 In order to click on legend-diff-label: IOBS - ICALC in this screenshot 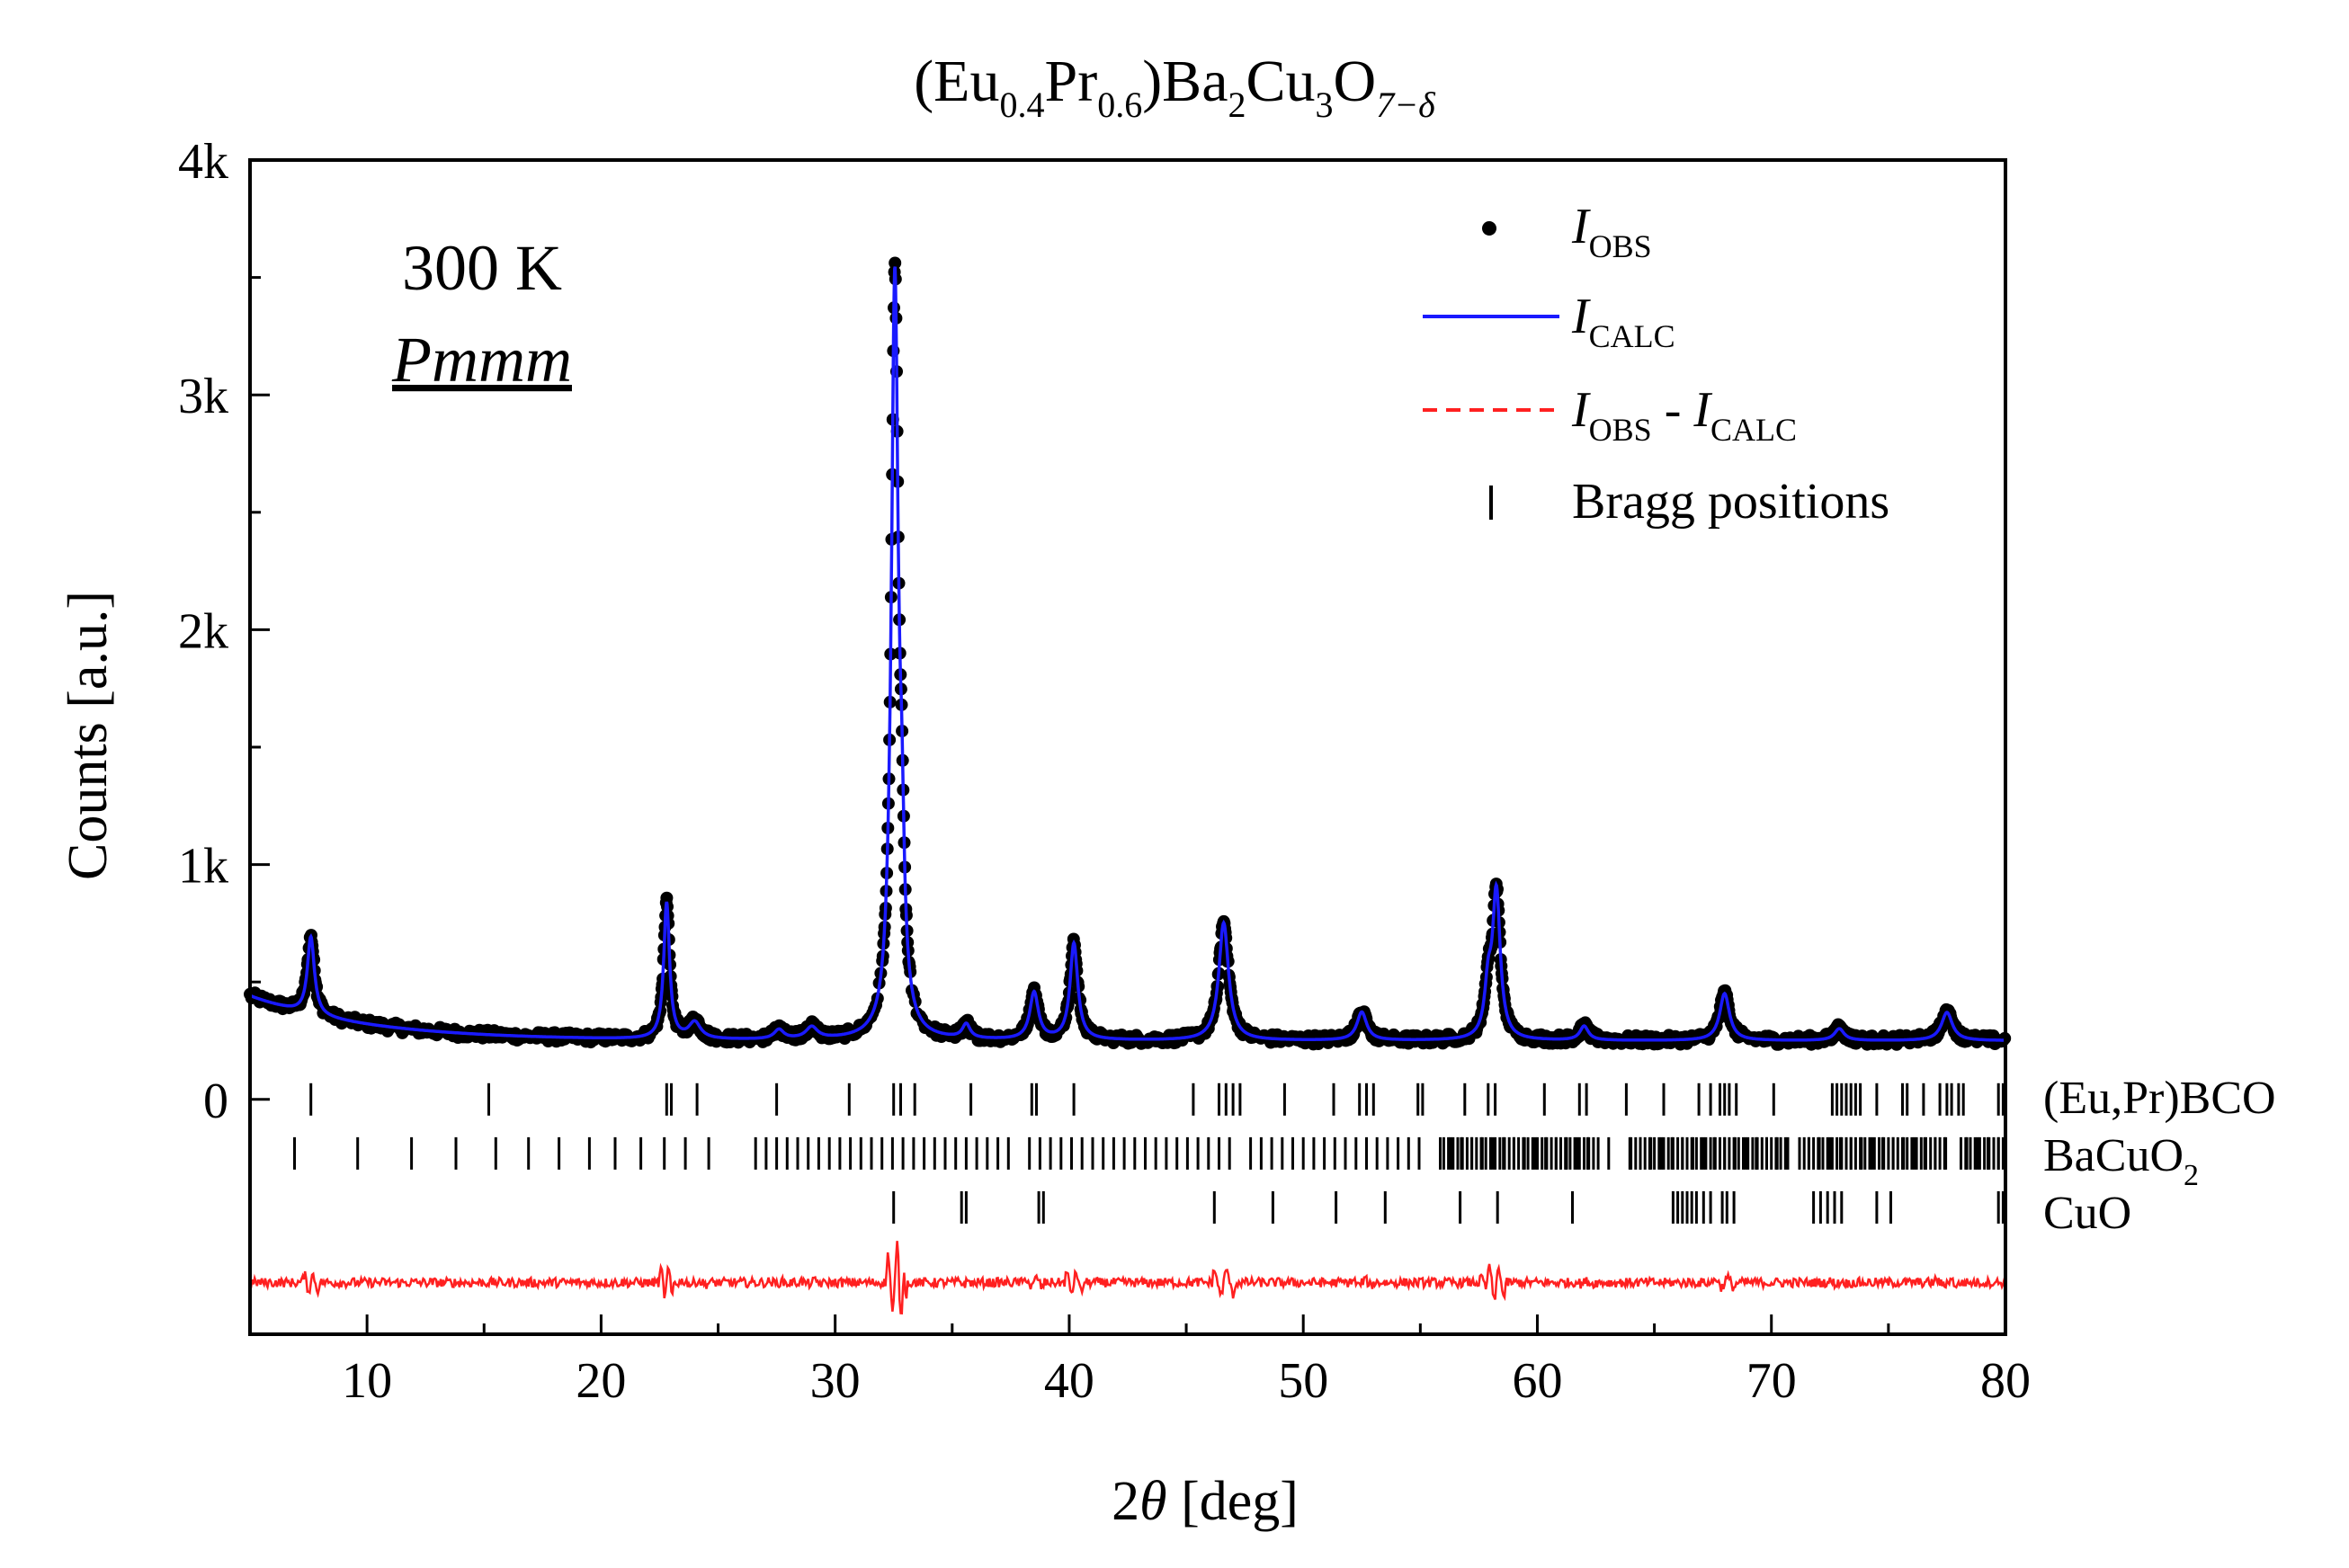, I will do `click(1684, 415)`.